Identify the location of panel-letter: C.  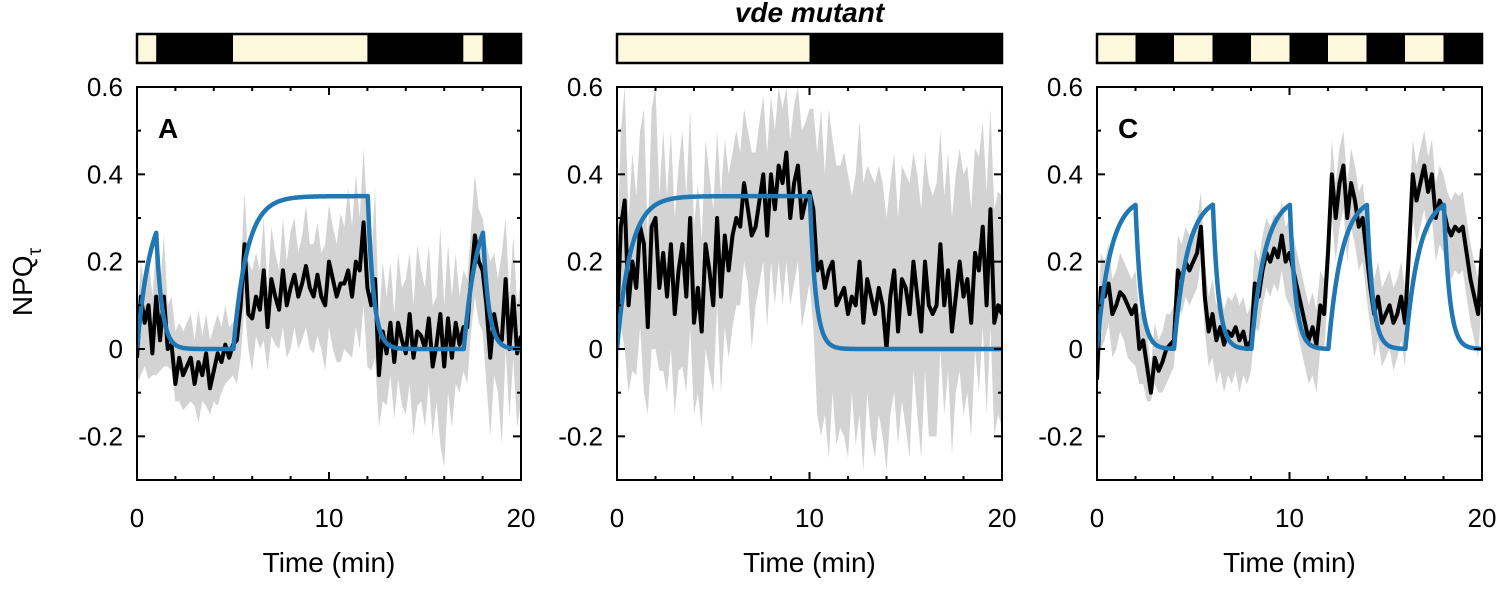
(1128, 128).